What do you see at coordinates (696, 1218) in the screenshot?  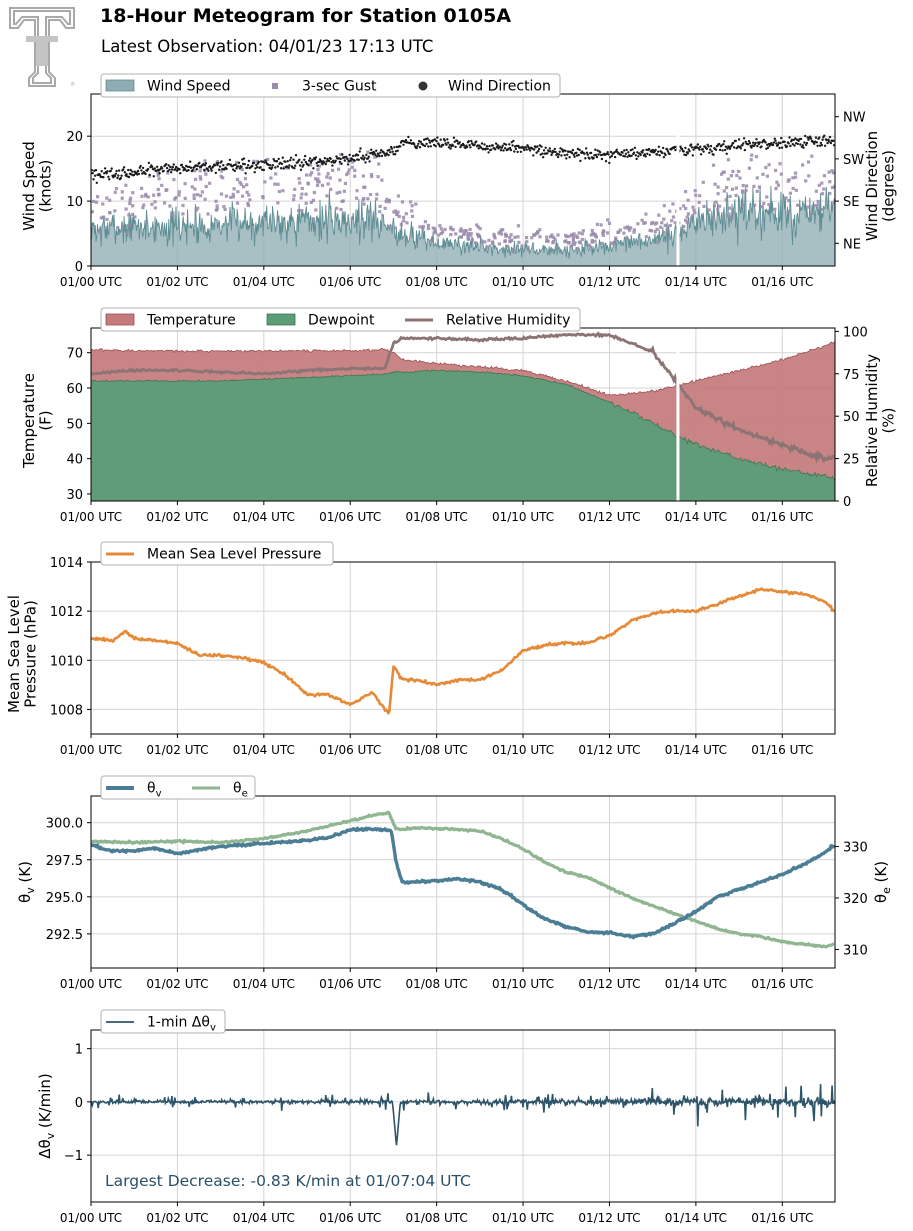 I see `x-tick-label: 01/14 UTC` at bounding box center [696, 1218].